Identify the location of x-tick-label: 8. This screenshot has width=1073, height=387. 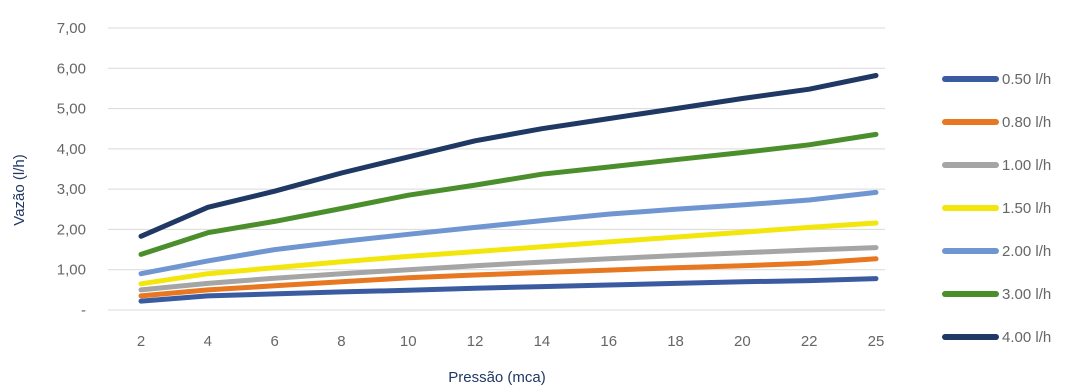
(341, 341).